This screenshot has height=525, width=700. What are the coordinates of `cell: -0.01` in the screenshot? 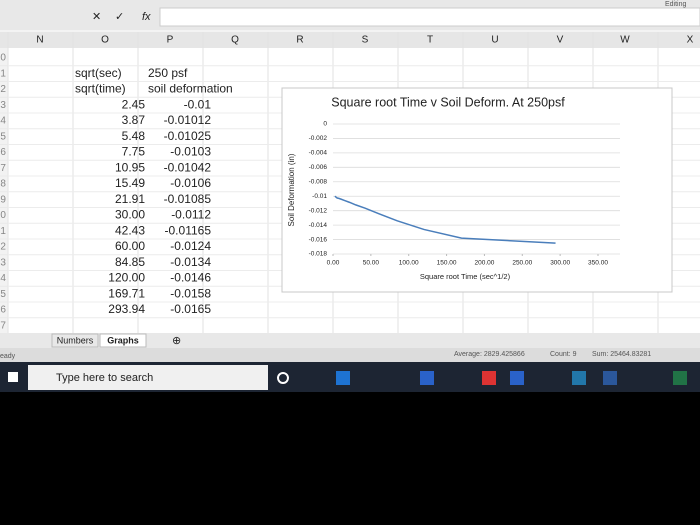 It's located at (198, 104).